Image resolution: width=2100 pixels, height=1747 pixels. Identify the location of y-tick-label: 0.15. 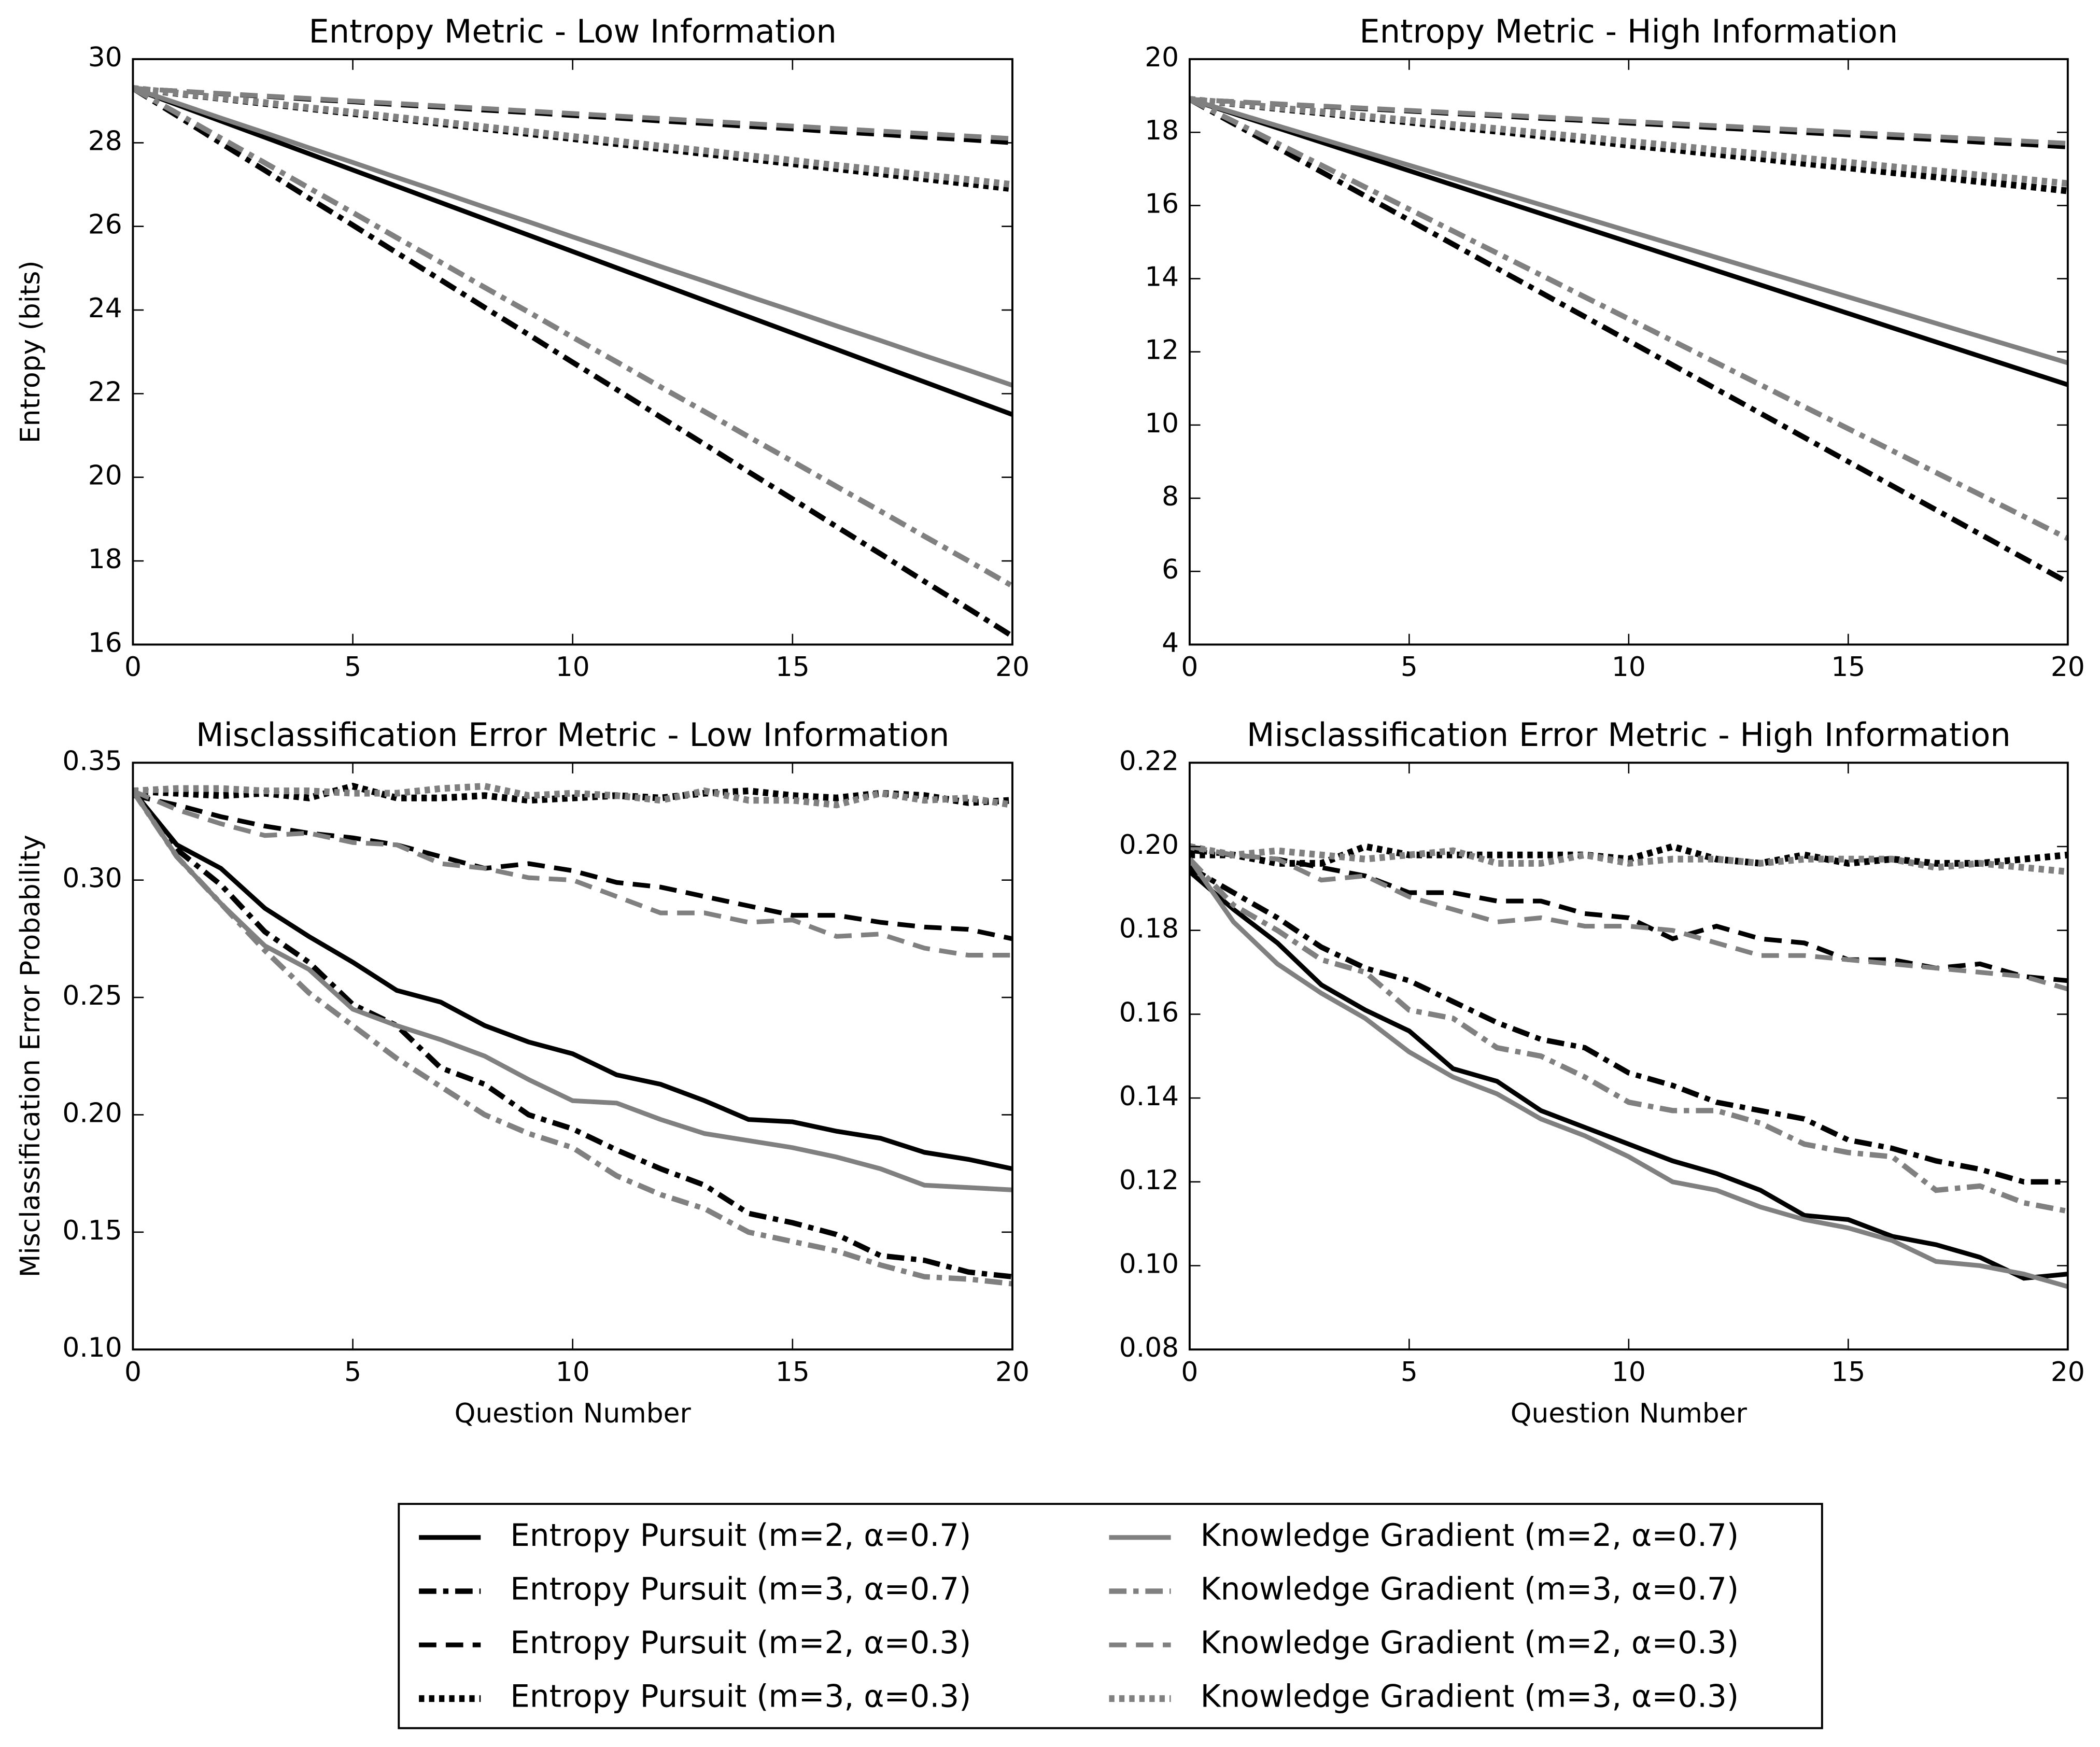
(92, 1230).